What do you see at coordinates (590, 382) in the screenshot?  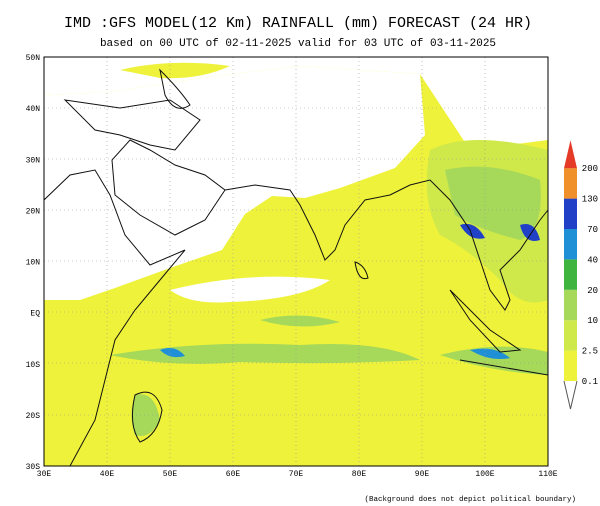 I see `colorbar-label: 0.1` at bounding box center [590, 382].